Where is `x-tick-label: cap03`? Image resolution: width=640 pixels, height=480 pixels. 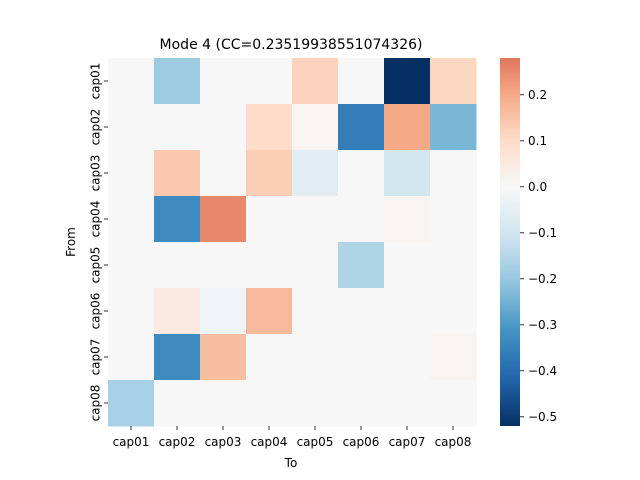 x-tick-label: cap03 is located at coordinates (223, 442).